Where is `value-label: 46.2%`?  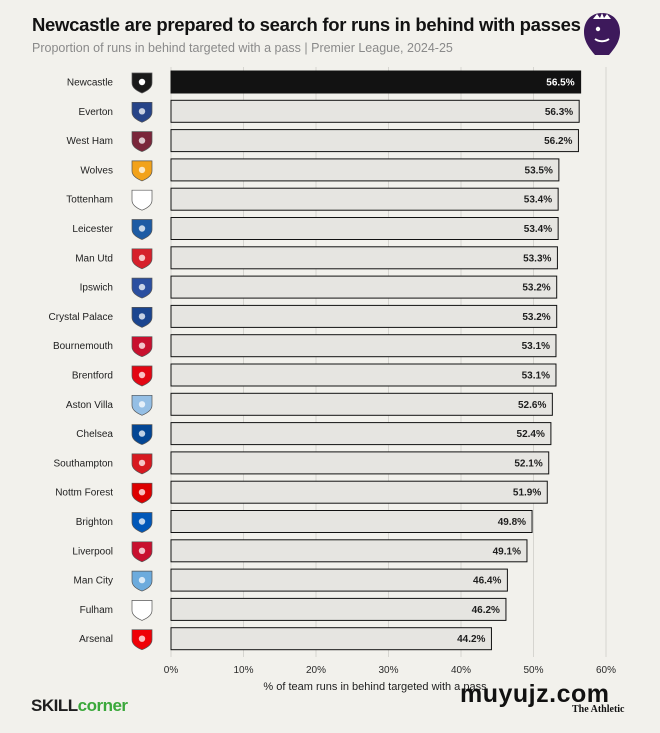 value-label: 46.2% is located at coordinates (486, 610).